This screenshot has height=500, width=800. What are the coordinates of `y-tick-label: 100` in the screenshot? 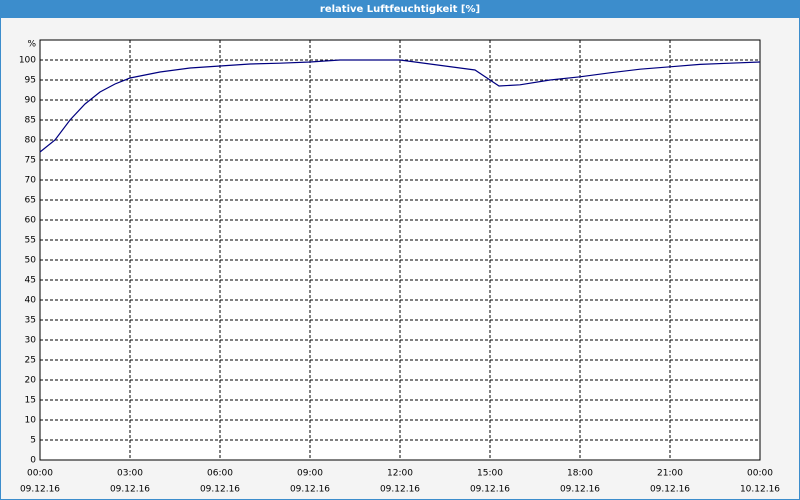 It's located at (27, 61).